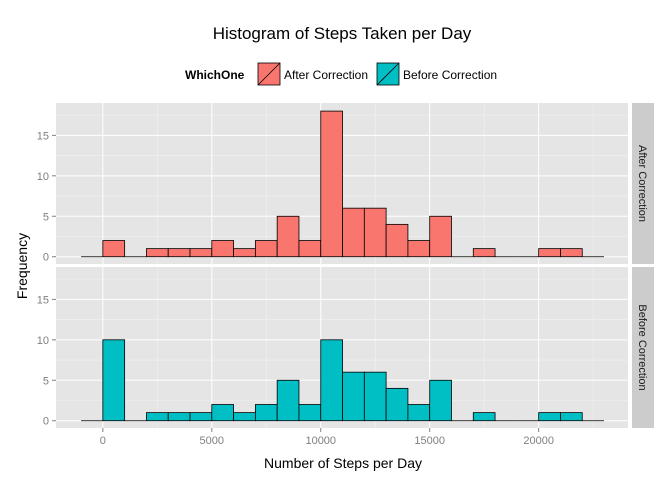 The height and width of the screenshot is (480, 672). What do you see at coordinates (342, 33) in the screenshot?
I see `chart-title: Histogram of Steps Taken per Day` at bounding box center [342, 33].